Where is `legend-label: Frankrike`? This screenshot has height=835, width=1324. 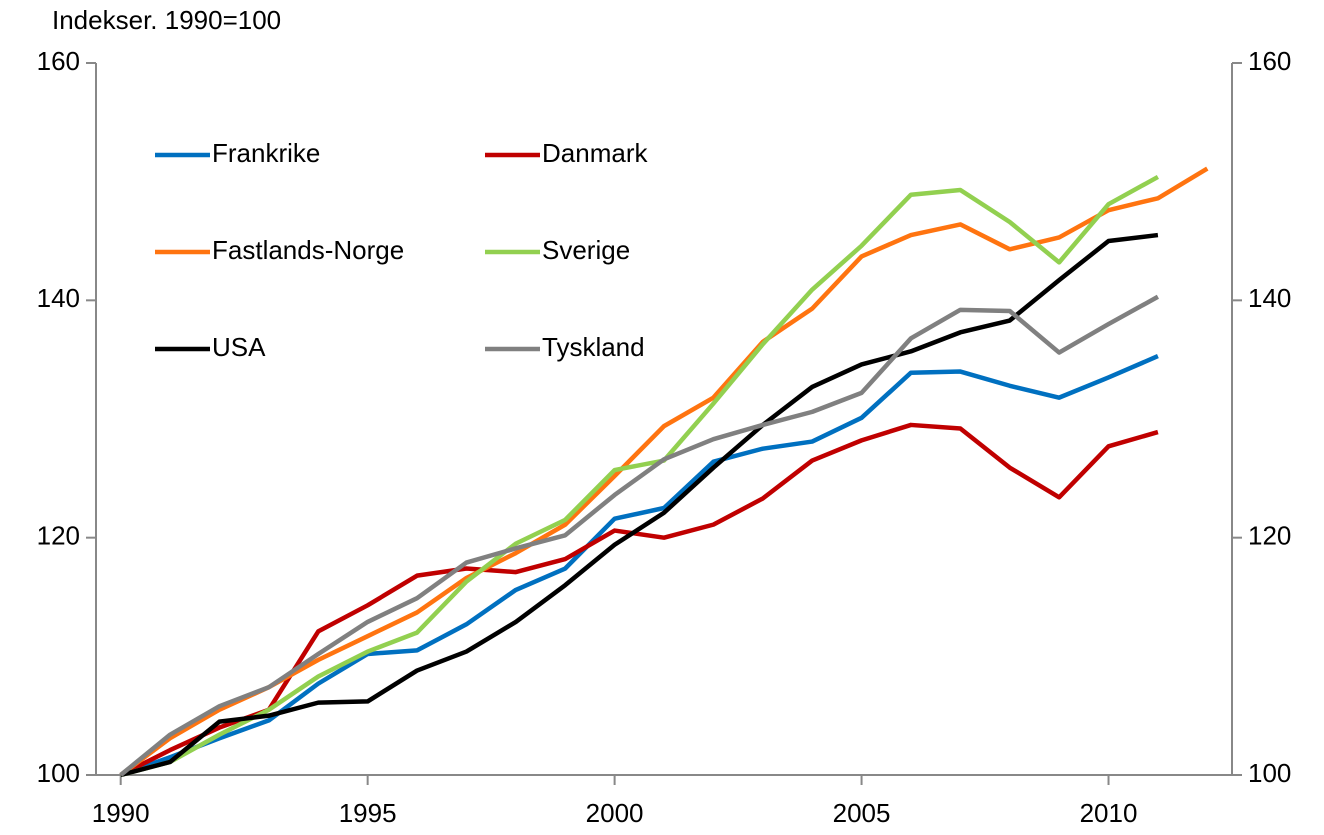
legend-label: Frankrike is located at coordinates (266, 153).